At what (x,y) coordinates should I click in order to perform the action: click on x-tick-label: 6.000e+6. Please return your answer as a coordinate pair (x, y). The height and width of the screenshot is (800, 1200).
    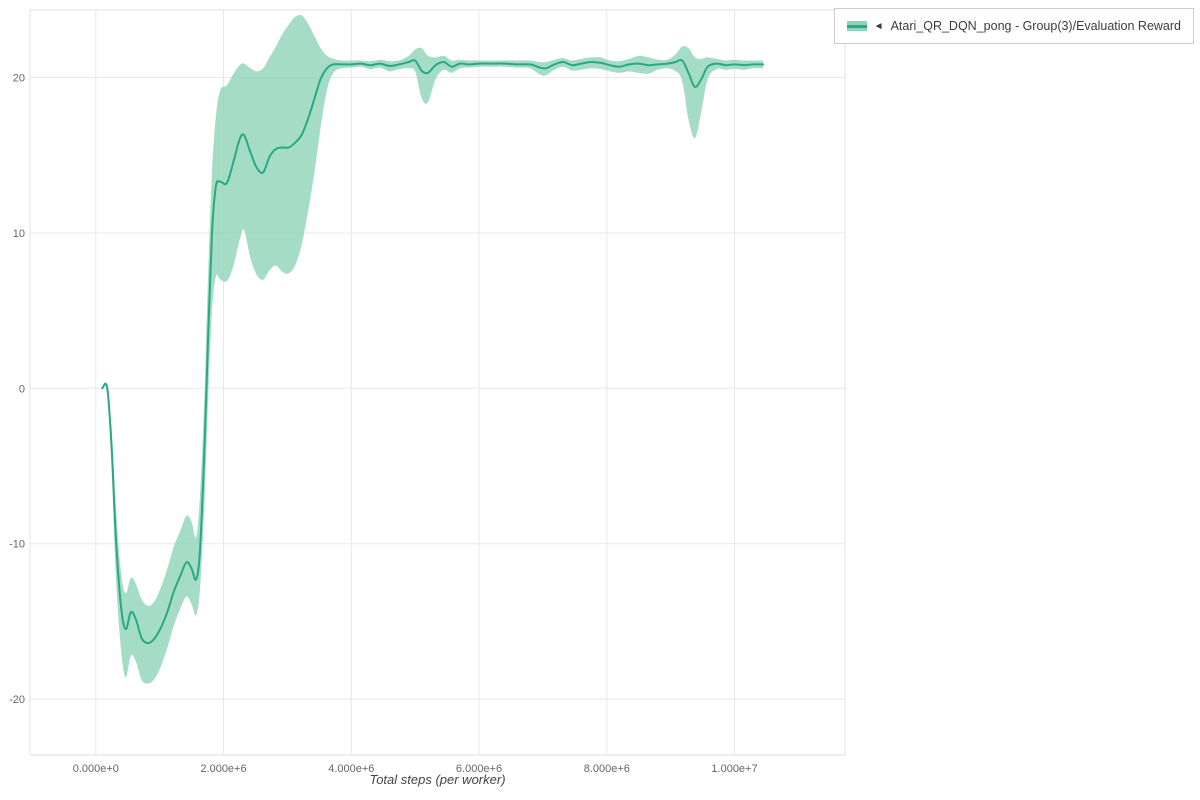
    Looking at the image, I should click on (479, 769).